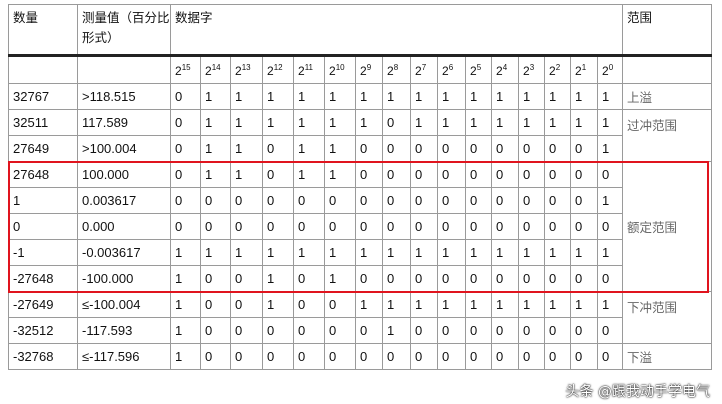 The image size is (722, 404). Describe the element at coordinates (216, 67) in the screenshot. I see `bit-exponent: 14` at that location.